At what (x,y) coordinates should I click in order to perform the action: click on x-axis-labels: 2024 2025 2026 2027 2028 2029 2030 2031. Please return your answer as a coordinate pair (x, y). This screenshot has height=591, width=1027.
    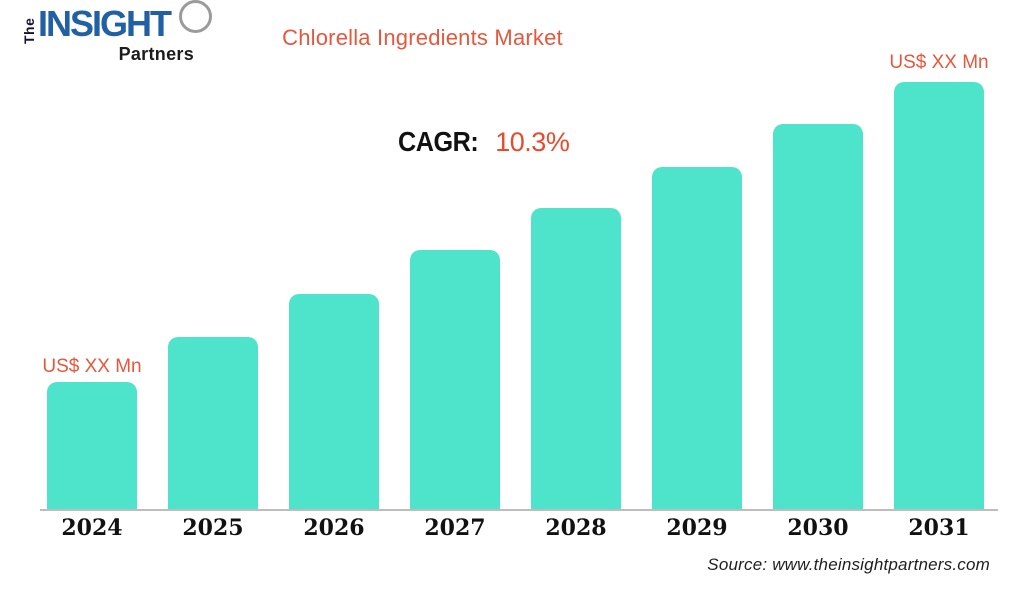
    Looking at the image, I should click on (515, 528).